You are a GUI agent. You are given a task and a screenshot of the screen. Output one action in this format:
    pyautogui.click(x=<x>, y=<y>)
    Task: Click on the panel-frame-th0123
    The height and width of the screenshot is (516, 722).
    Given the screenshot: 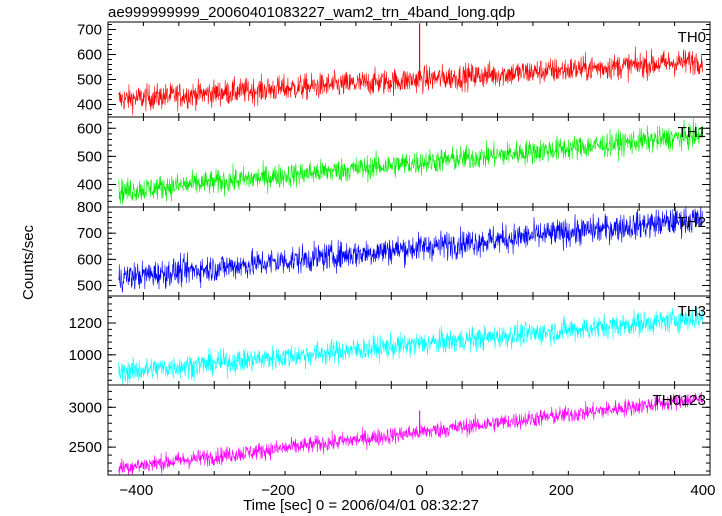 What is the action you would take?
    pyautogui.click(x=409, y=430)
    